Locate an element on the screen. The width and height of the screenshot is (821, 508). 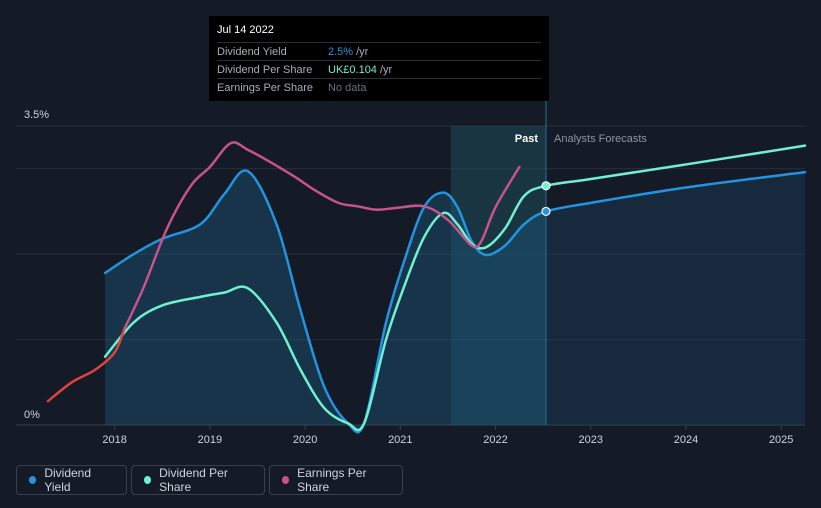
legend-earnings-per-share: Earnings Per Share is located at coordinates (336, 480).